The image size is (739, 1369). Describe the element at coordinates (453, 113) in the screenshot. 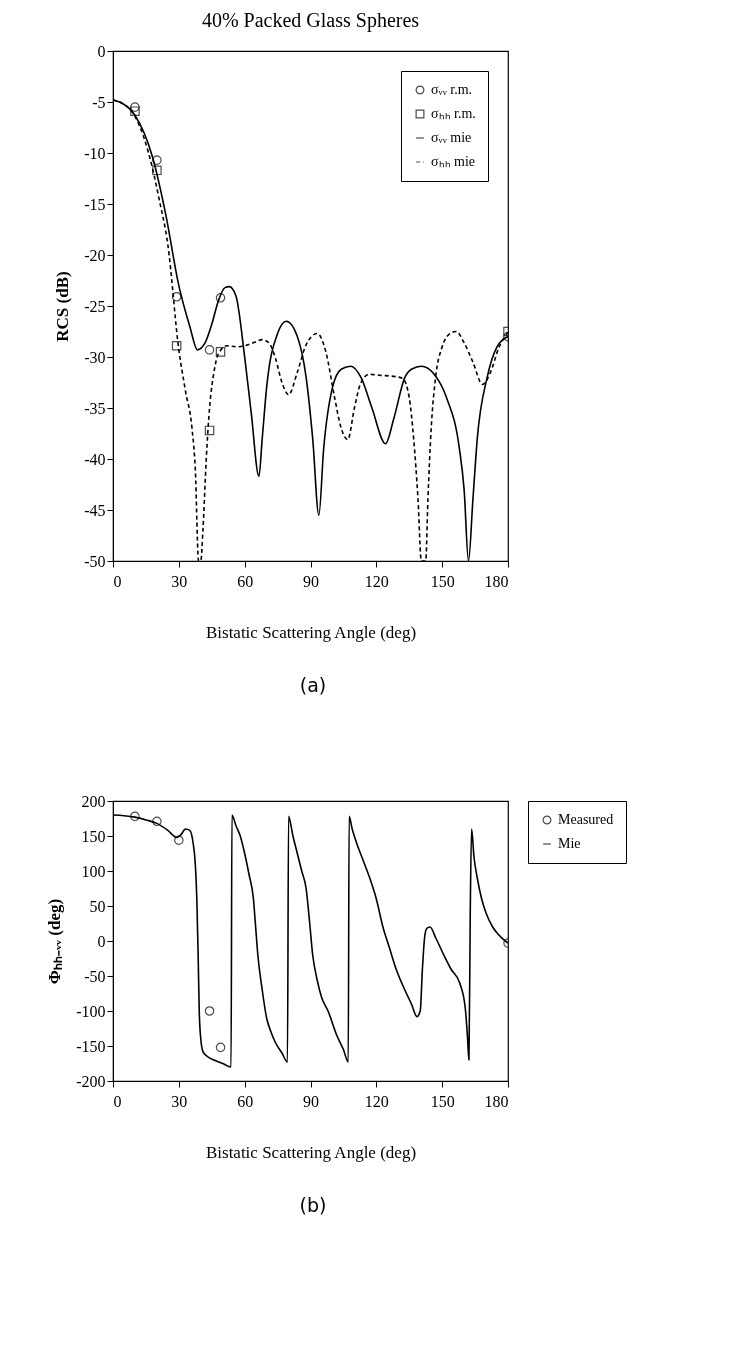

I see `legend-label: σₕₕ r.m.` at that location.